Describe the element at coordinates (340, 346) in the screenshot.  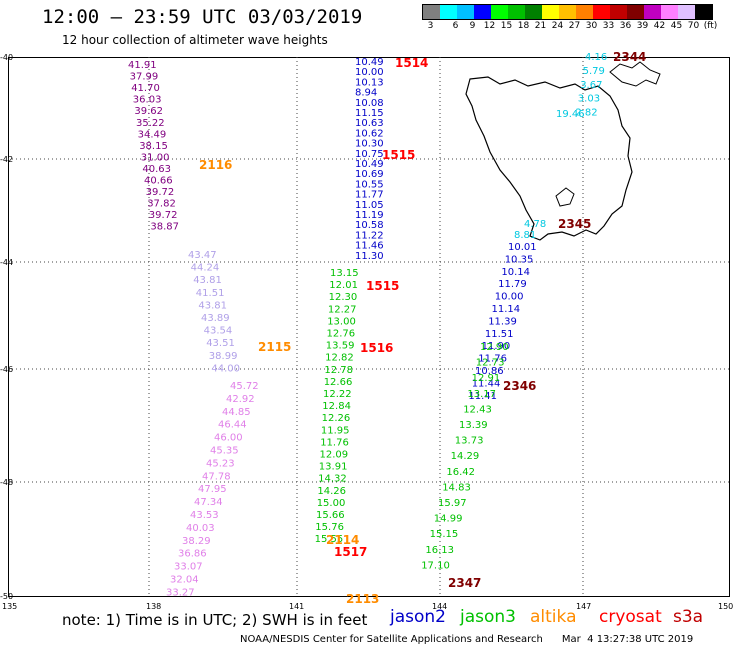
I see `swh-value-label: 13.59` at that location.